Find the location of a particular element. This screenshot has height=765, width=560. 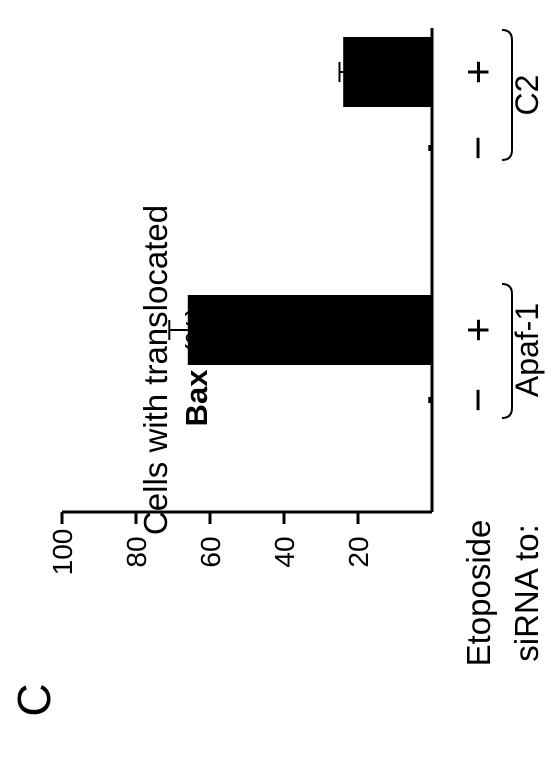

group-bracket-c2 is located at coordinates (507, 95).